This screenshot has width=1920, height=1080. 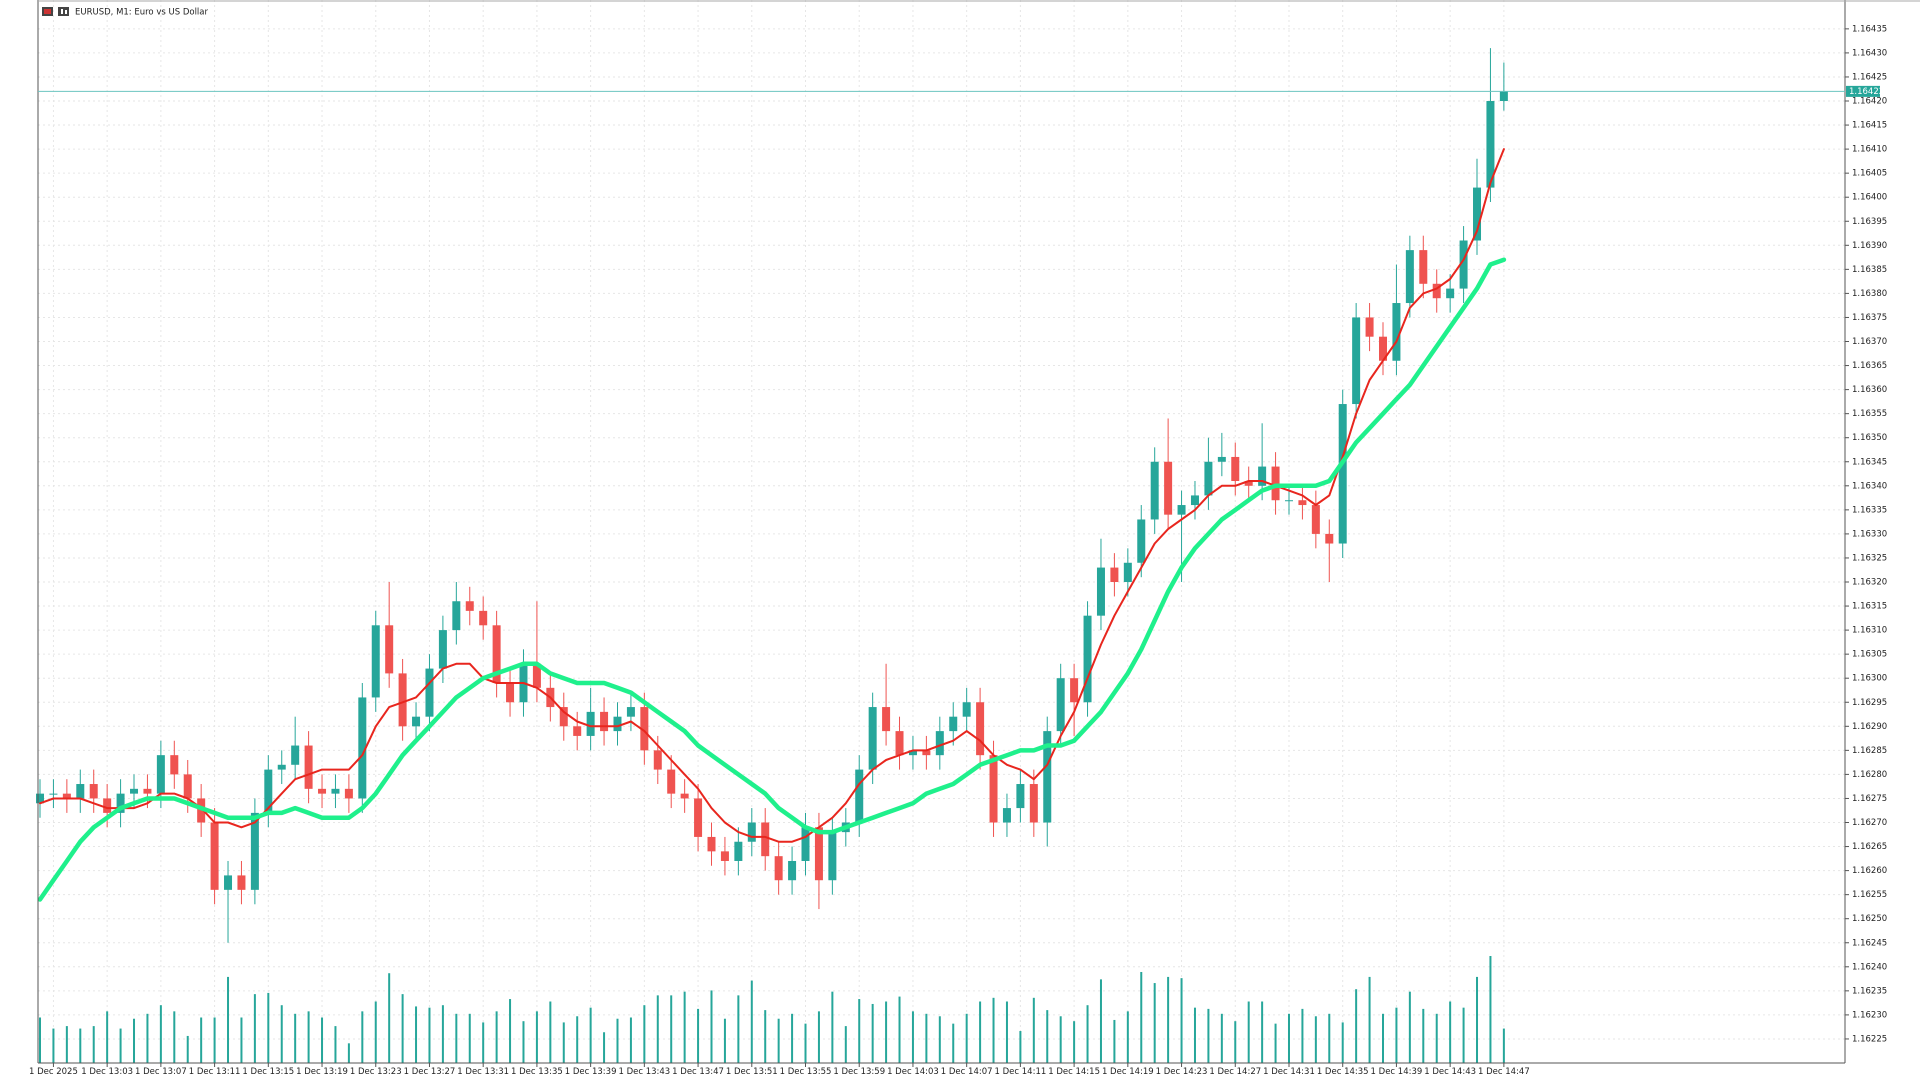 I want to click on x-tick-label: 1 Dec 13:59, so click(x=859, y=1072).